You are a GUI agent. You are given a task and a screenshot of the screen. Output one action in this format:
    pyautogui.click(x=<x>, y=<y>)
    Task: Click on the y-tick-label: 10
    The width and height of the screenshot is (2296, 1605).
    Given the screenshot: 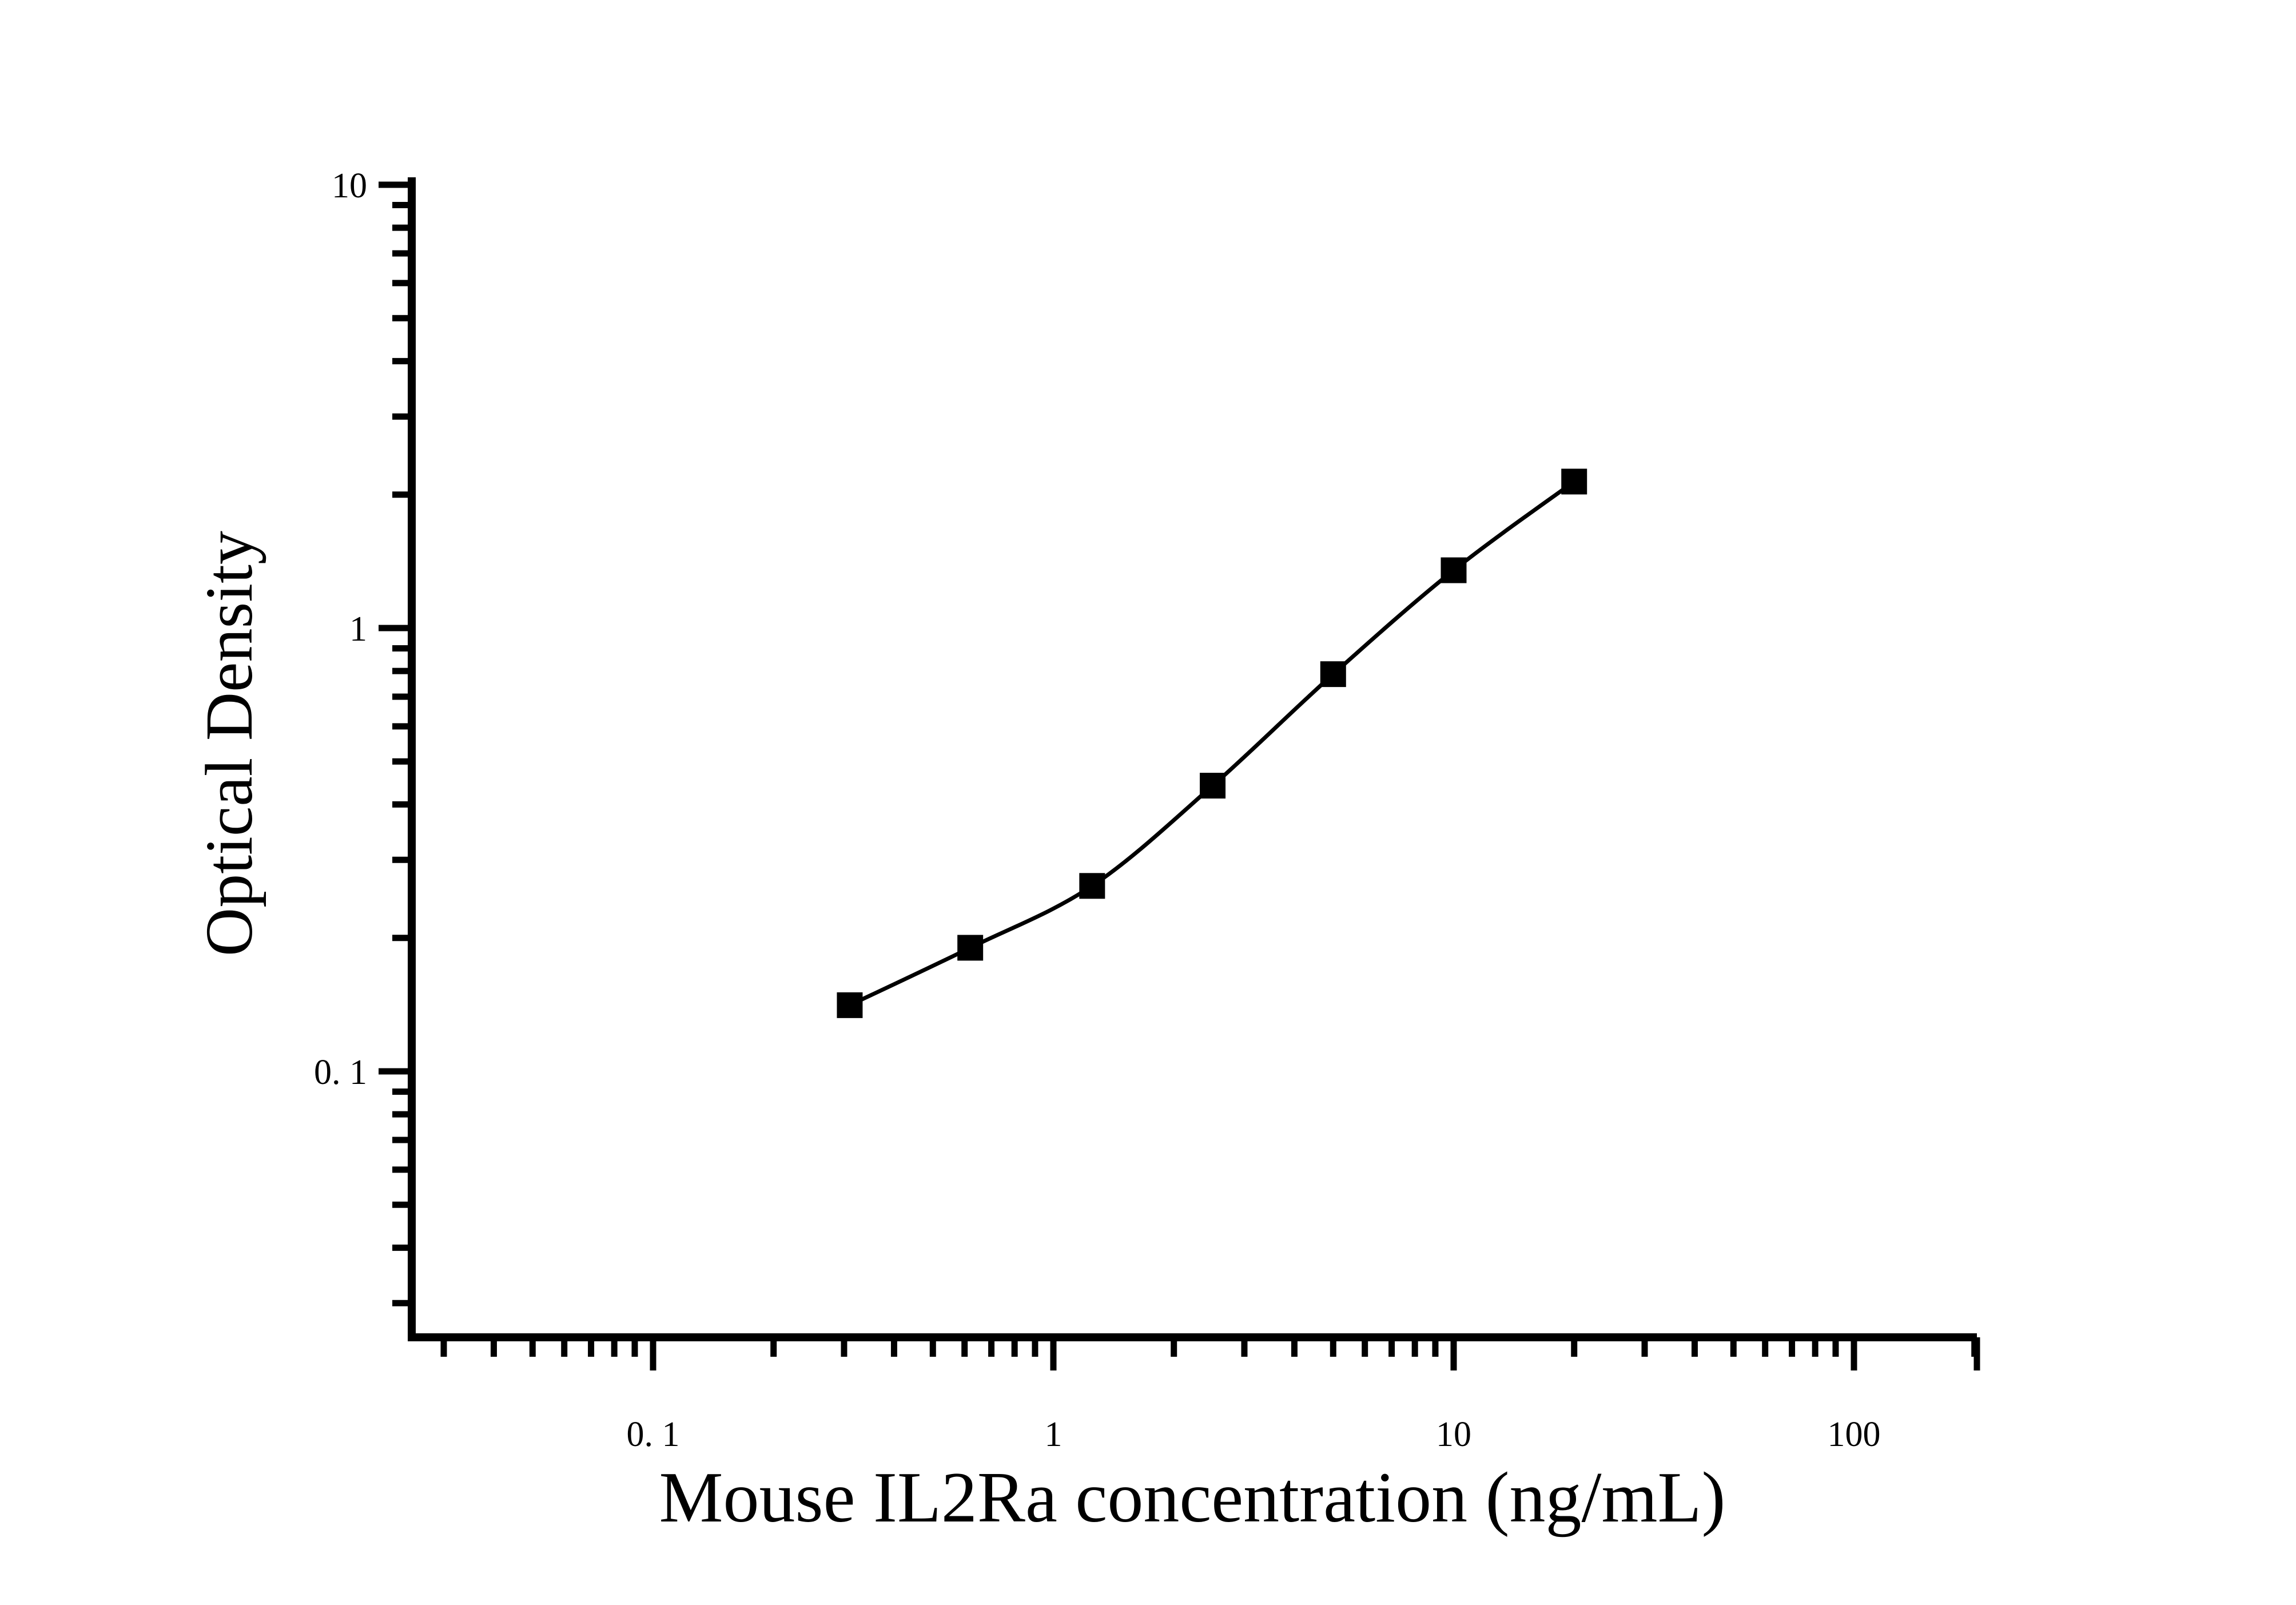 What is the action you would take?
    pyautogui.click(x=349, y=185)
    